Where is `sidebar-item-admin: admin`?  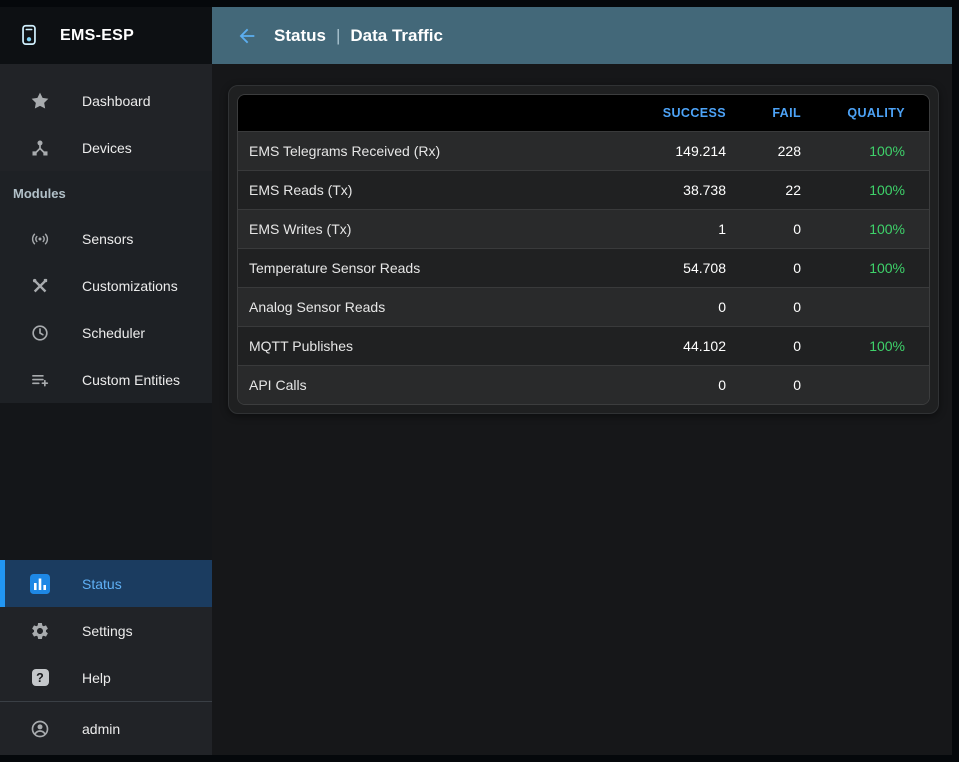
sidebar-item-admin: admin is located at coordinates (106, 728).